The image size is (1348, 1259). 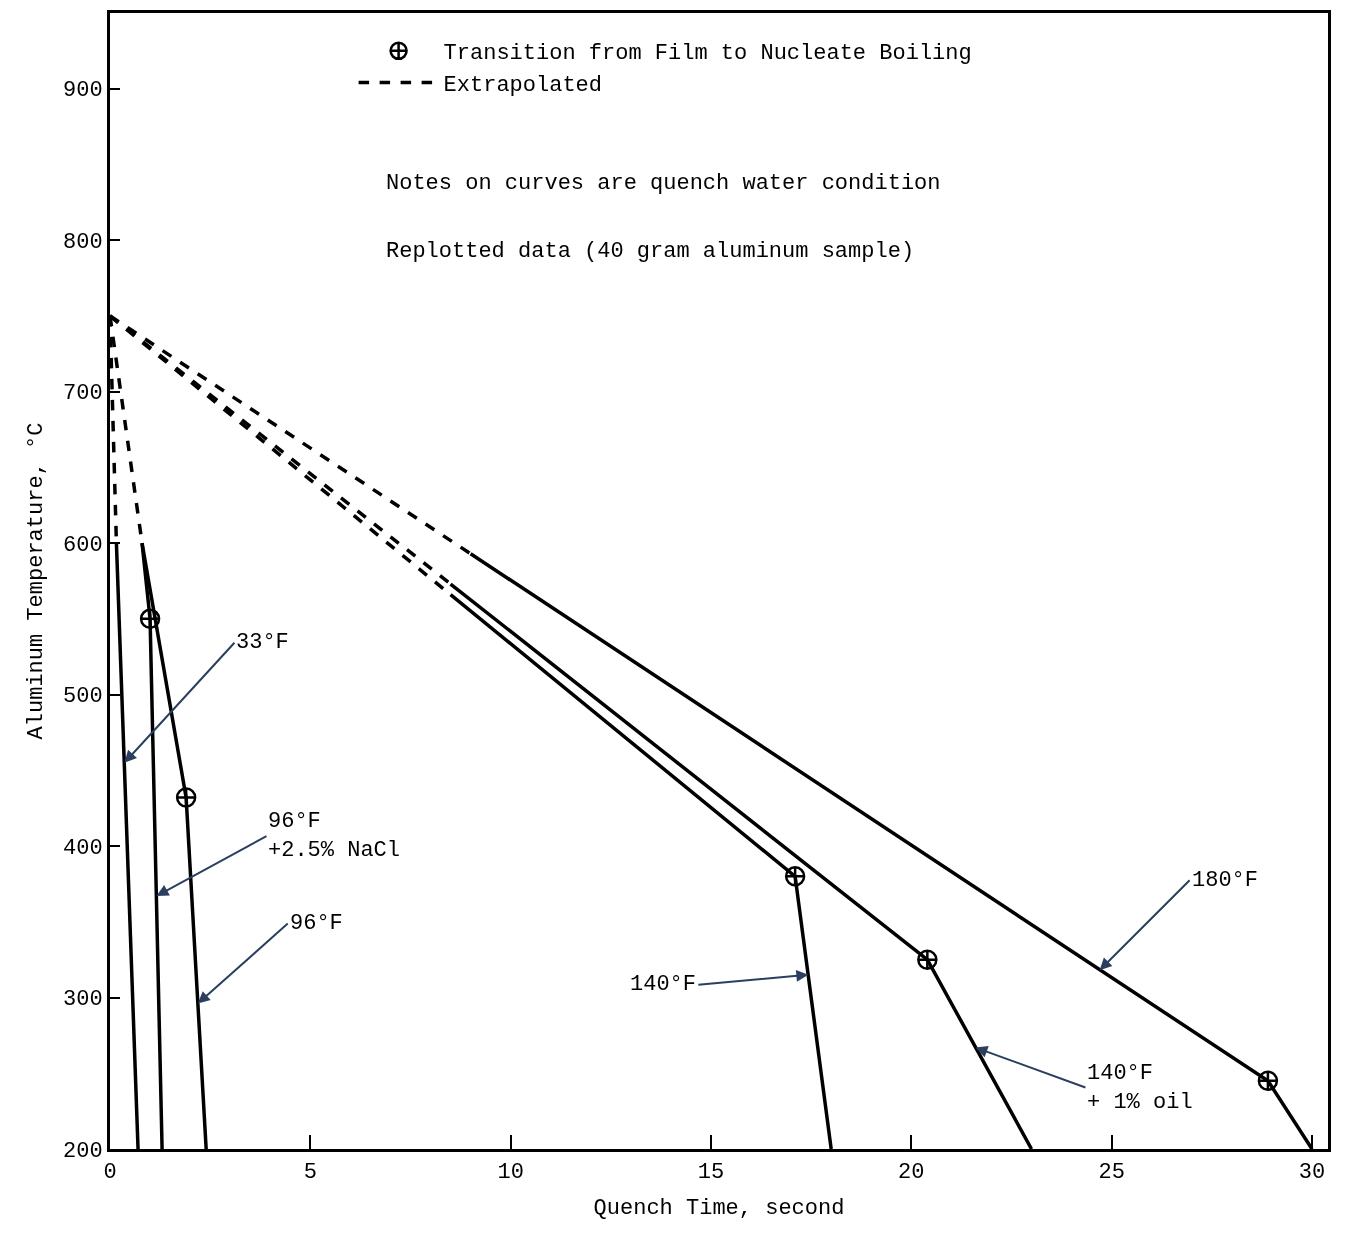 What do you see at coordinates (1140, 1088) in the screenshot?
I see `annotation: 140°F + 1% oil` at bounding box center [1140, 1088].